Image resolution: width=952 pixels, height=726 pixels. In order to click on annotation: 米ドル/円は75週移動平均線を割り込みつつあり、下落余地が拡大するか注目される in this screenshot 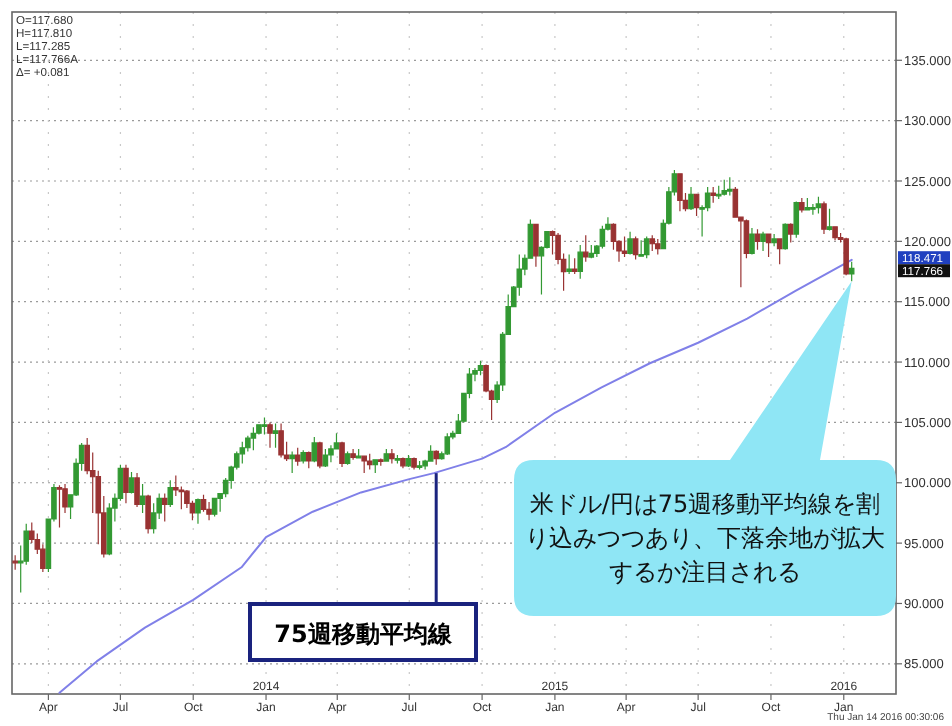, I will do `click(705, 538)`.